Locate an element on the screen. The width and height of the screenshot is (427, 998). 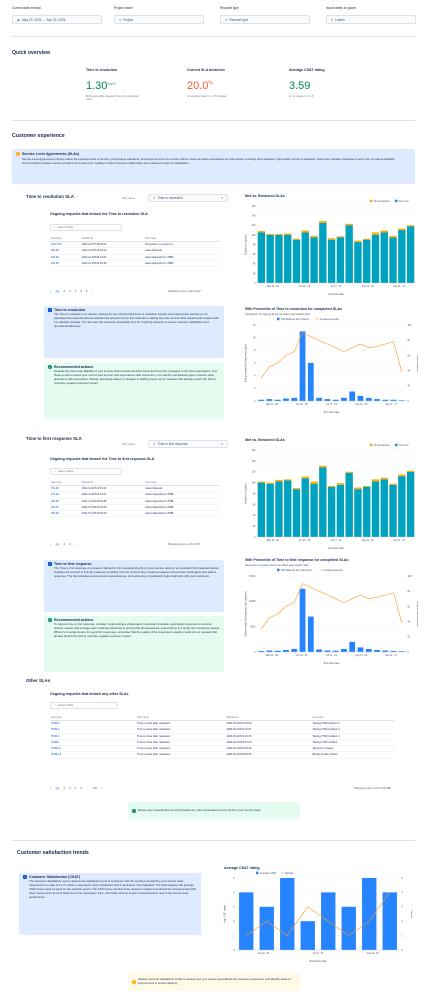
labels-filter: ⚲ Labels is located at coordinates (371, 19).